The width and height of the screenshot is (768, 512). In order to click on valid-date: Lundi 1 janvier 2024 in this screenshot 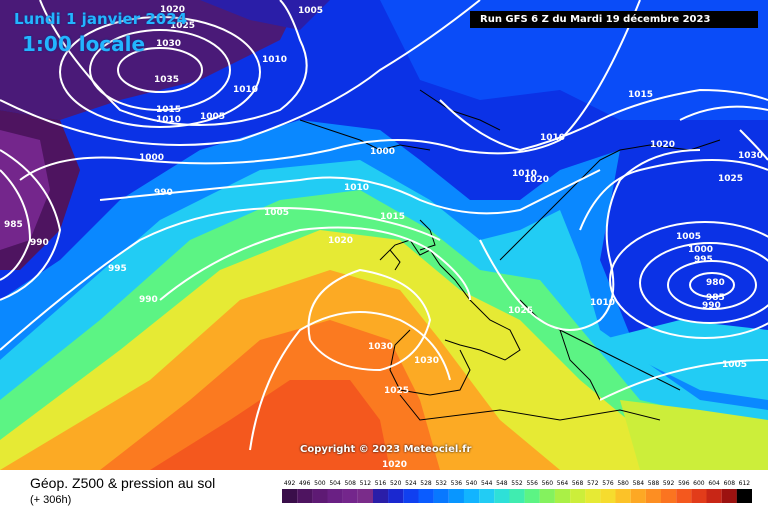, I will do `click(101, 19)`.